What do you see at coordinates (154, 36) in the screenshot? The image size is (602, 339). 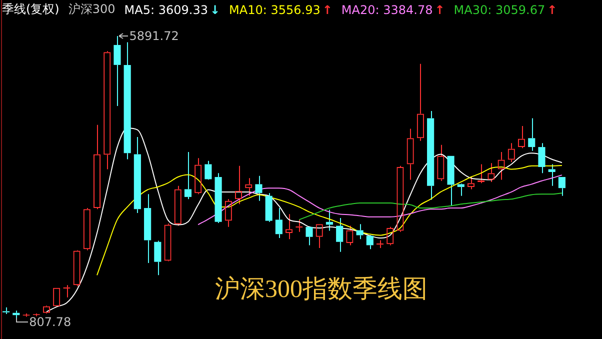 I see `annotation: 5891.72` at bounding box center [154, 36].